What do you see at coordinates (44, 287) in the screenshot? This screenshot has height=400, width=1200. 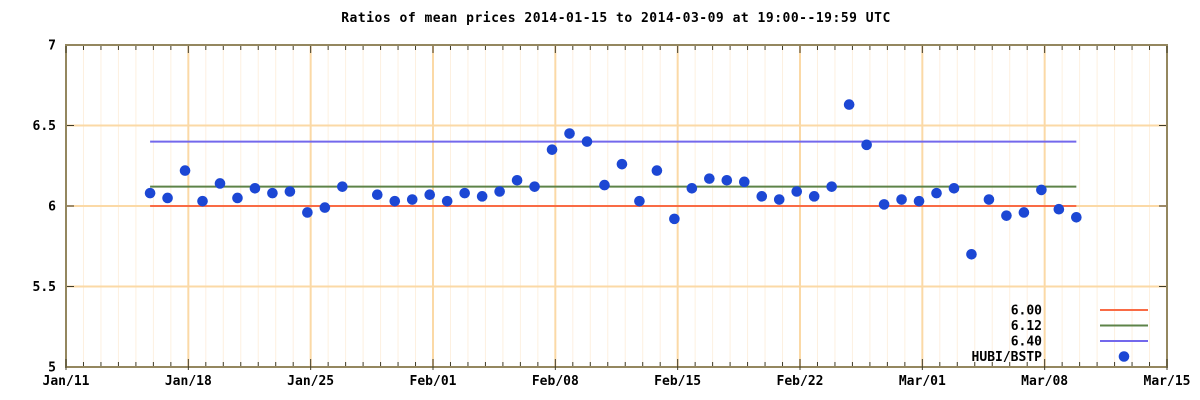 I see `y-tick-label: 5.5` at bounding box center [44, 287].